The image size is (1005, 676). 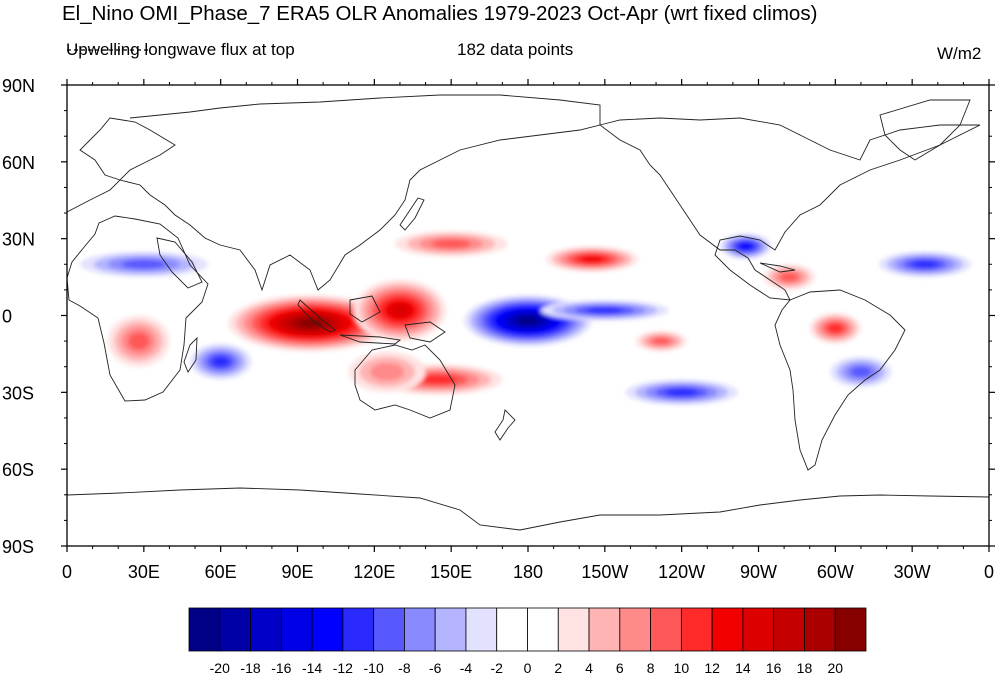 What do you see at coordinates (281, 668) in the screenshot?
I see `colorbar-label: -16` at bounding box center [281, 668].